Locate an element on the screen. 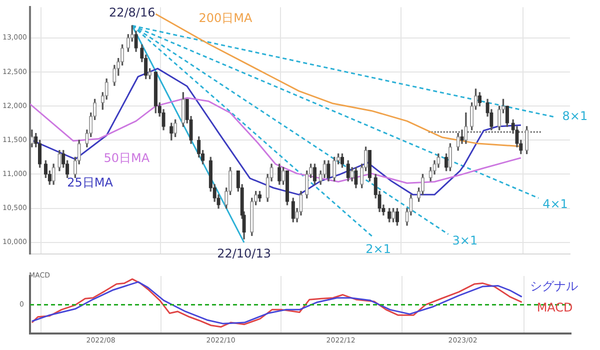 The width and height of the screenshot is (600, 350). series-label: 4×1 is located at coordinates (555, 204).